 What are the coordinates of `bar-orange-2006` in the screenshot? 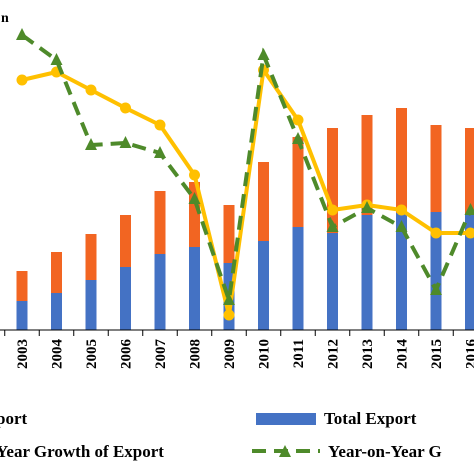 It's located at (125, 241).